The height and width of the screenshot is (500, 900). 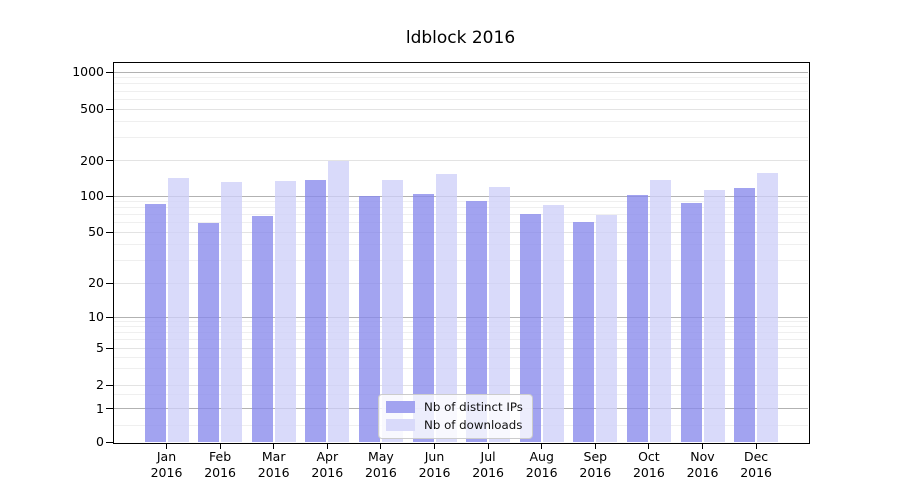 I want to click on legend-label-downloads: Nb of downloads, so click(x=473, y=425).